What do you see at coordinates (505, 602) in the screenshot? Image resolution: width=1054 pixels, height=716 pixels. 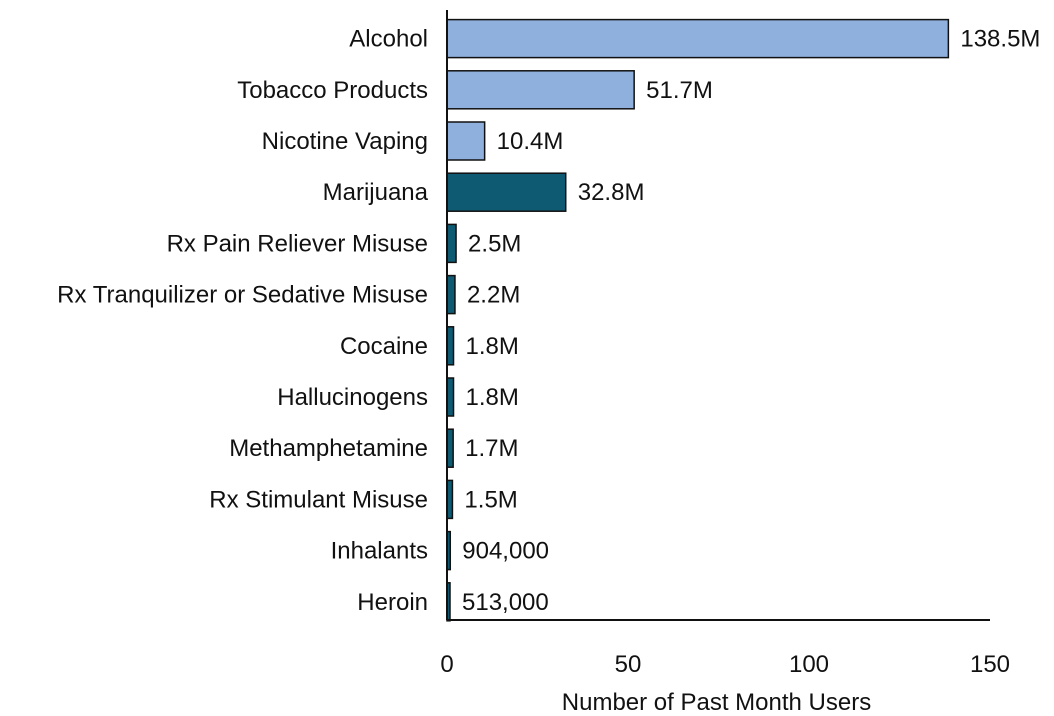 I see `value-label-heroin: 513,000` at bounding box center [505, 602].